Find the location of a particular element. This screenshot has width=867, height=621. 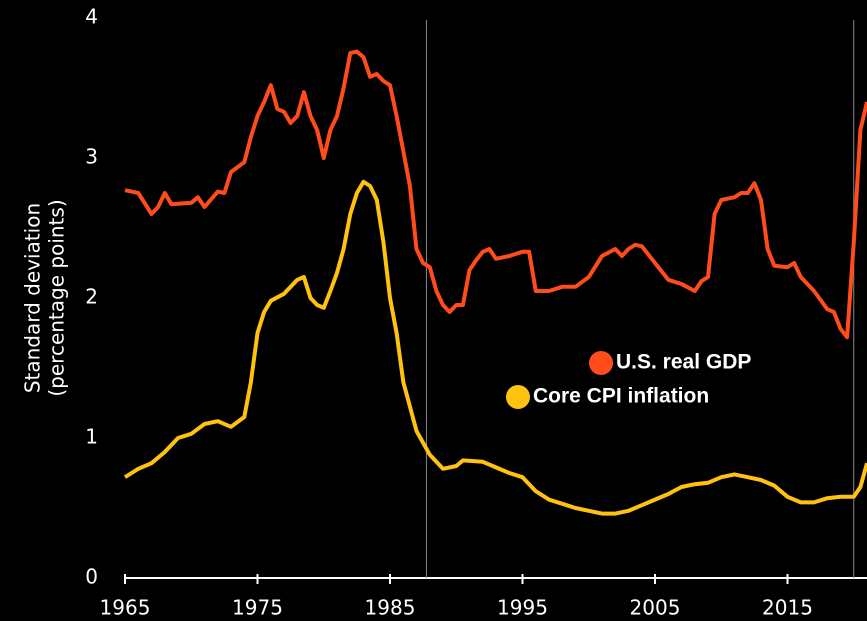

x-tick-label: 1965 is located at coordinates (125, 608).